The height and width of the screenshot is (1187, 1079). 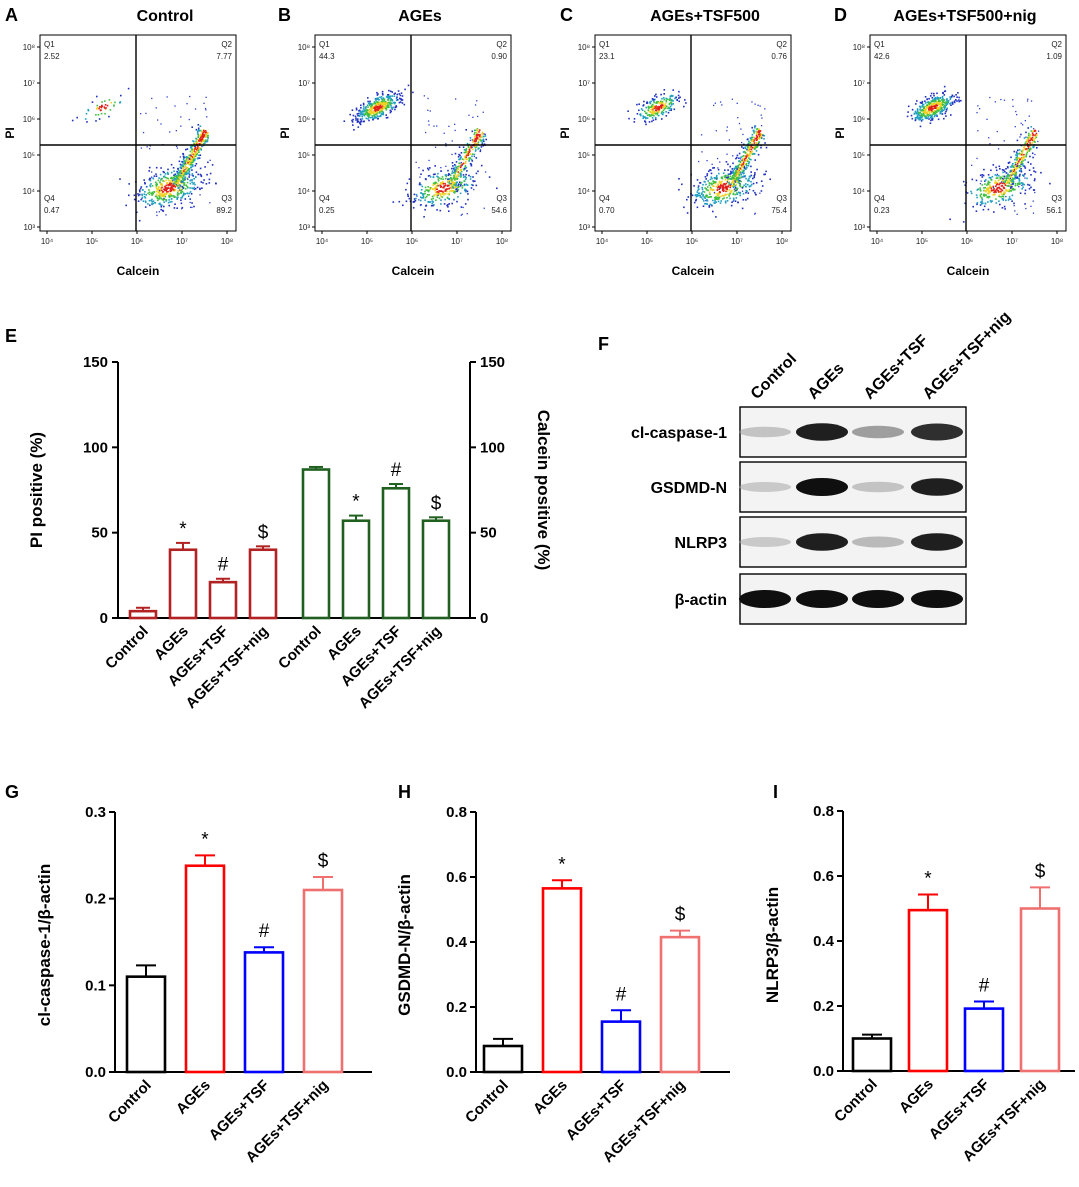 What do you see at coordinates (29, 47) in the screenshot?
I see `y-tick-label: 10⁸` at bounding box center [29, 47].